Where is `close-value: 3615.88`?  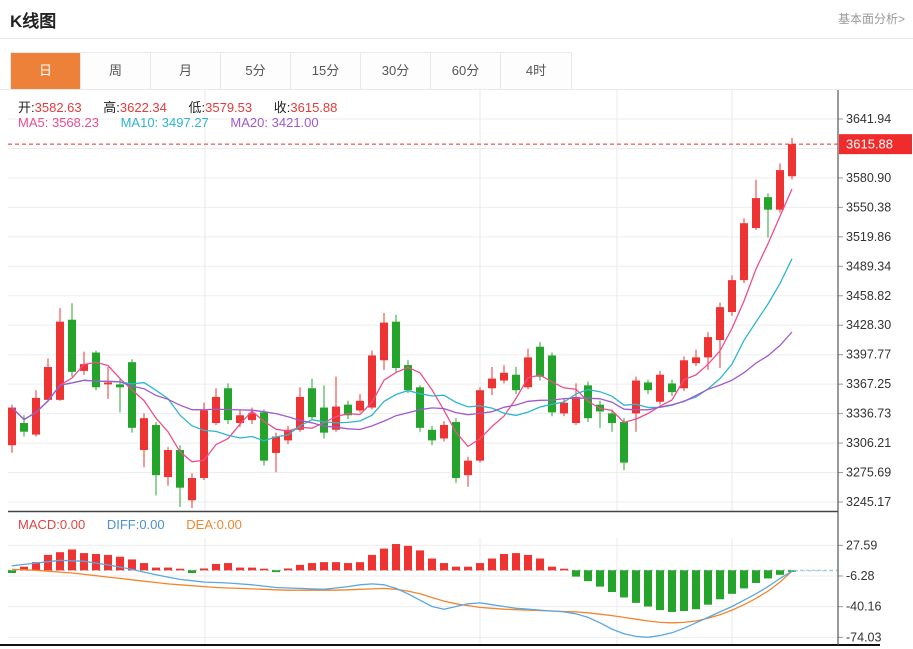 close-value: 3615.88 is located at coordinates (314, 107).